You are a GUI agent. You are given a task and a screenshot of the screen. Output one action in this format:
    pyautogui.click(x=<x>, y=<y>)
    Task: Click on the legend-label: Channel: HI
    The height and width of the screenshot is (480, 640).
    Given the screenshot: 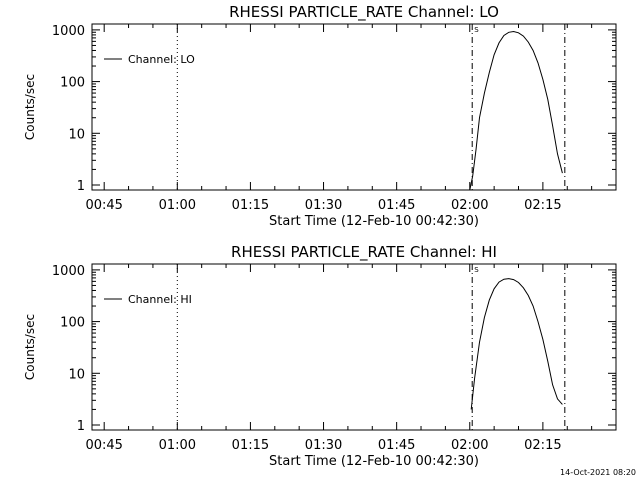 What is the action you would take?
    pyautogui.click(x=160, y=299)
    